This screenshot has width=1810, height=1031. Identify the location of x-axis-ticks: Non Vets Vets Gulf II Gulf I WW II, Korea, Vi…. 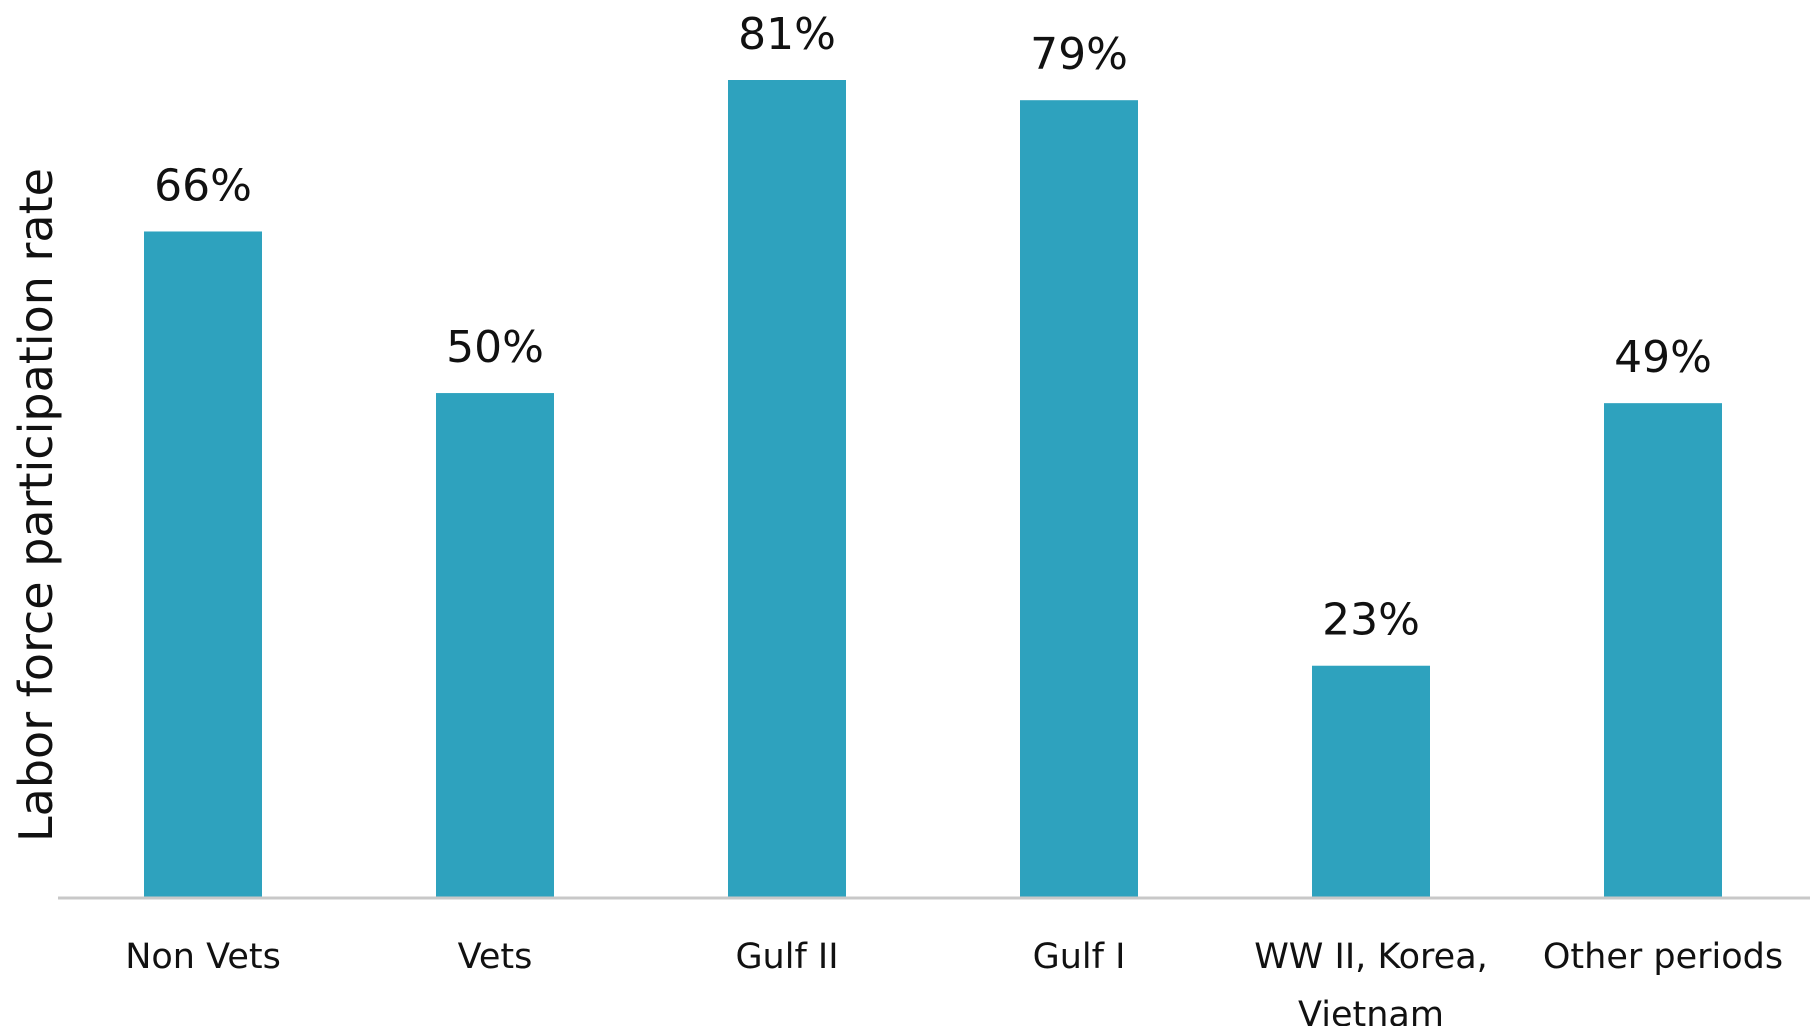
(954, 984).